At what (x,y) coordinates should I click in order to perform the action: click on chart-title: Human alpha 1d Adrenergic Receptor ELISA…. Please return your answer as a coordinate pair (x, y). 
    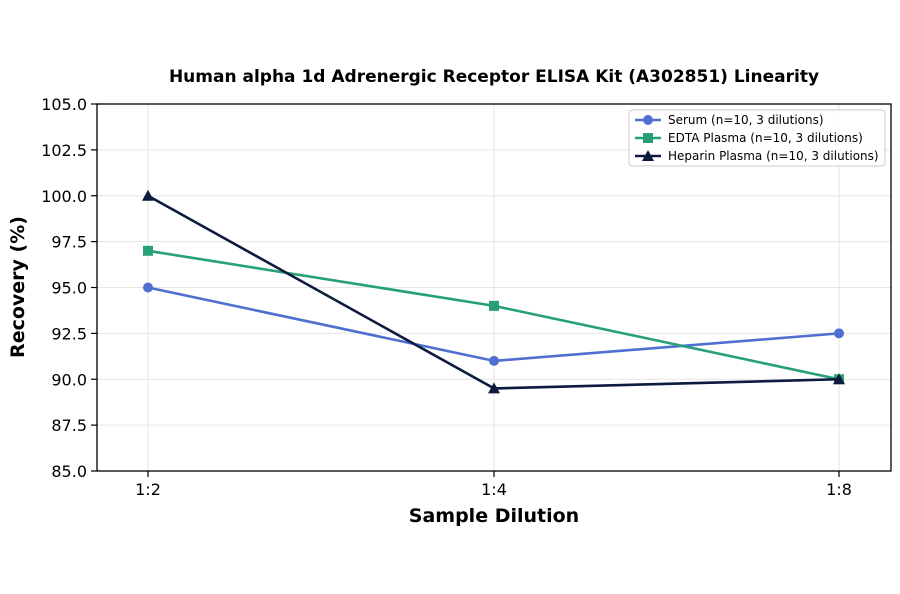
    Looking at the image, I should click on (494, 77).